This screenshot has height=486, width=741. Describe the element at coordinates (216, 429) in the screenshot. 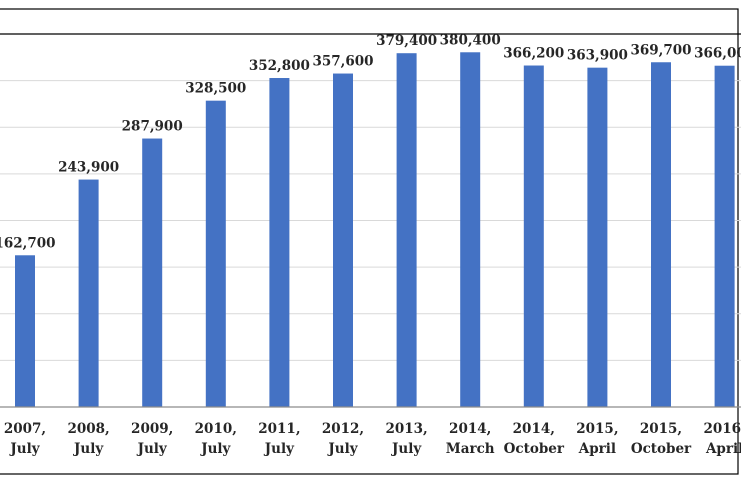

I see `x-tick-label: 2010,` at that location.